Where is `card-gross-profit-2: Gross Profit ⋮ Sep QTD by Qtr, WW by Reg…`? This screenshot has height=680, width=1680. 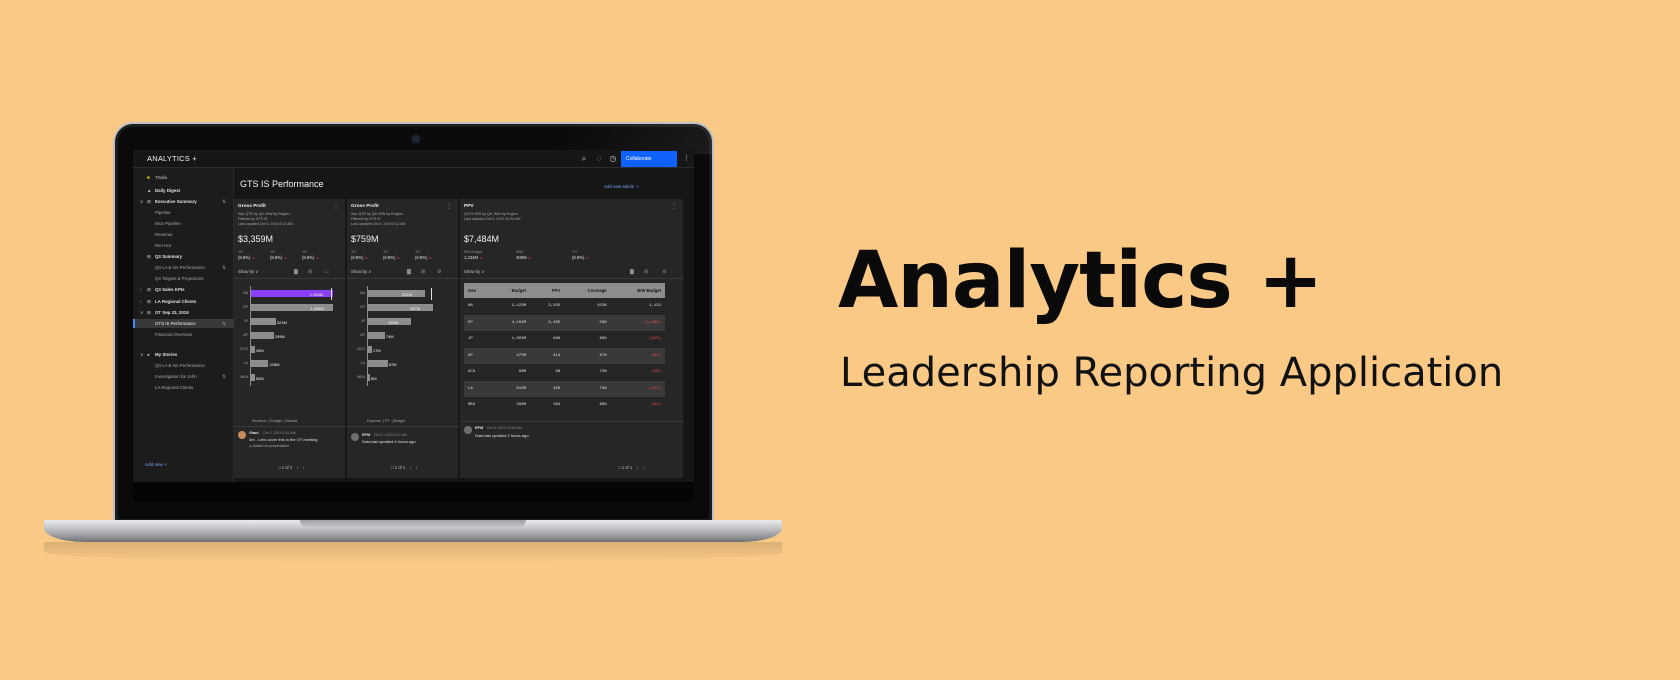 card-gross-profit-2: Gross Profit ⋮ Sep QTD by Qtr, WW by Reg… is located at coordinates (403, 338).